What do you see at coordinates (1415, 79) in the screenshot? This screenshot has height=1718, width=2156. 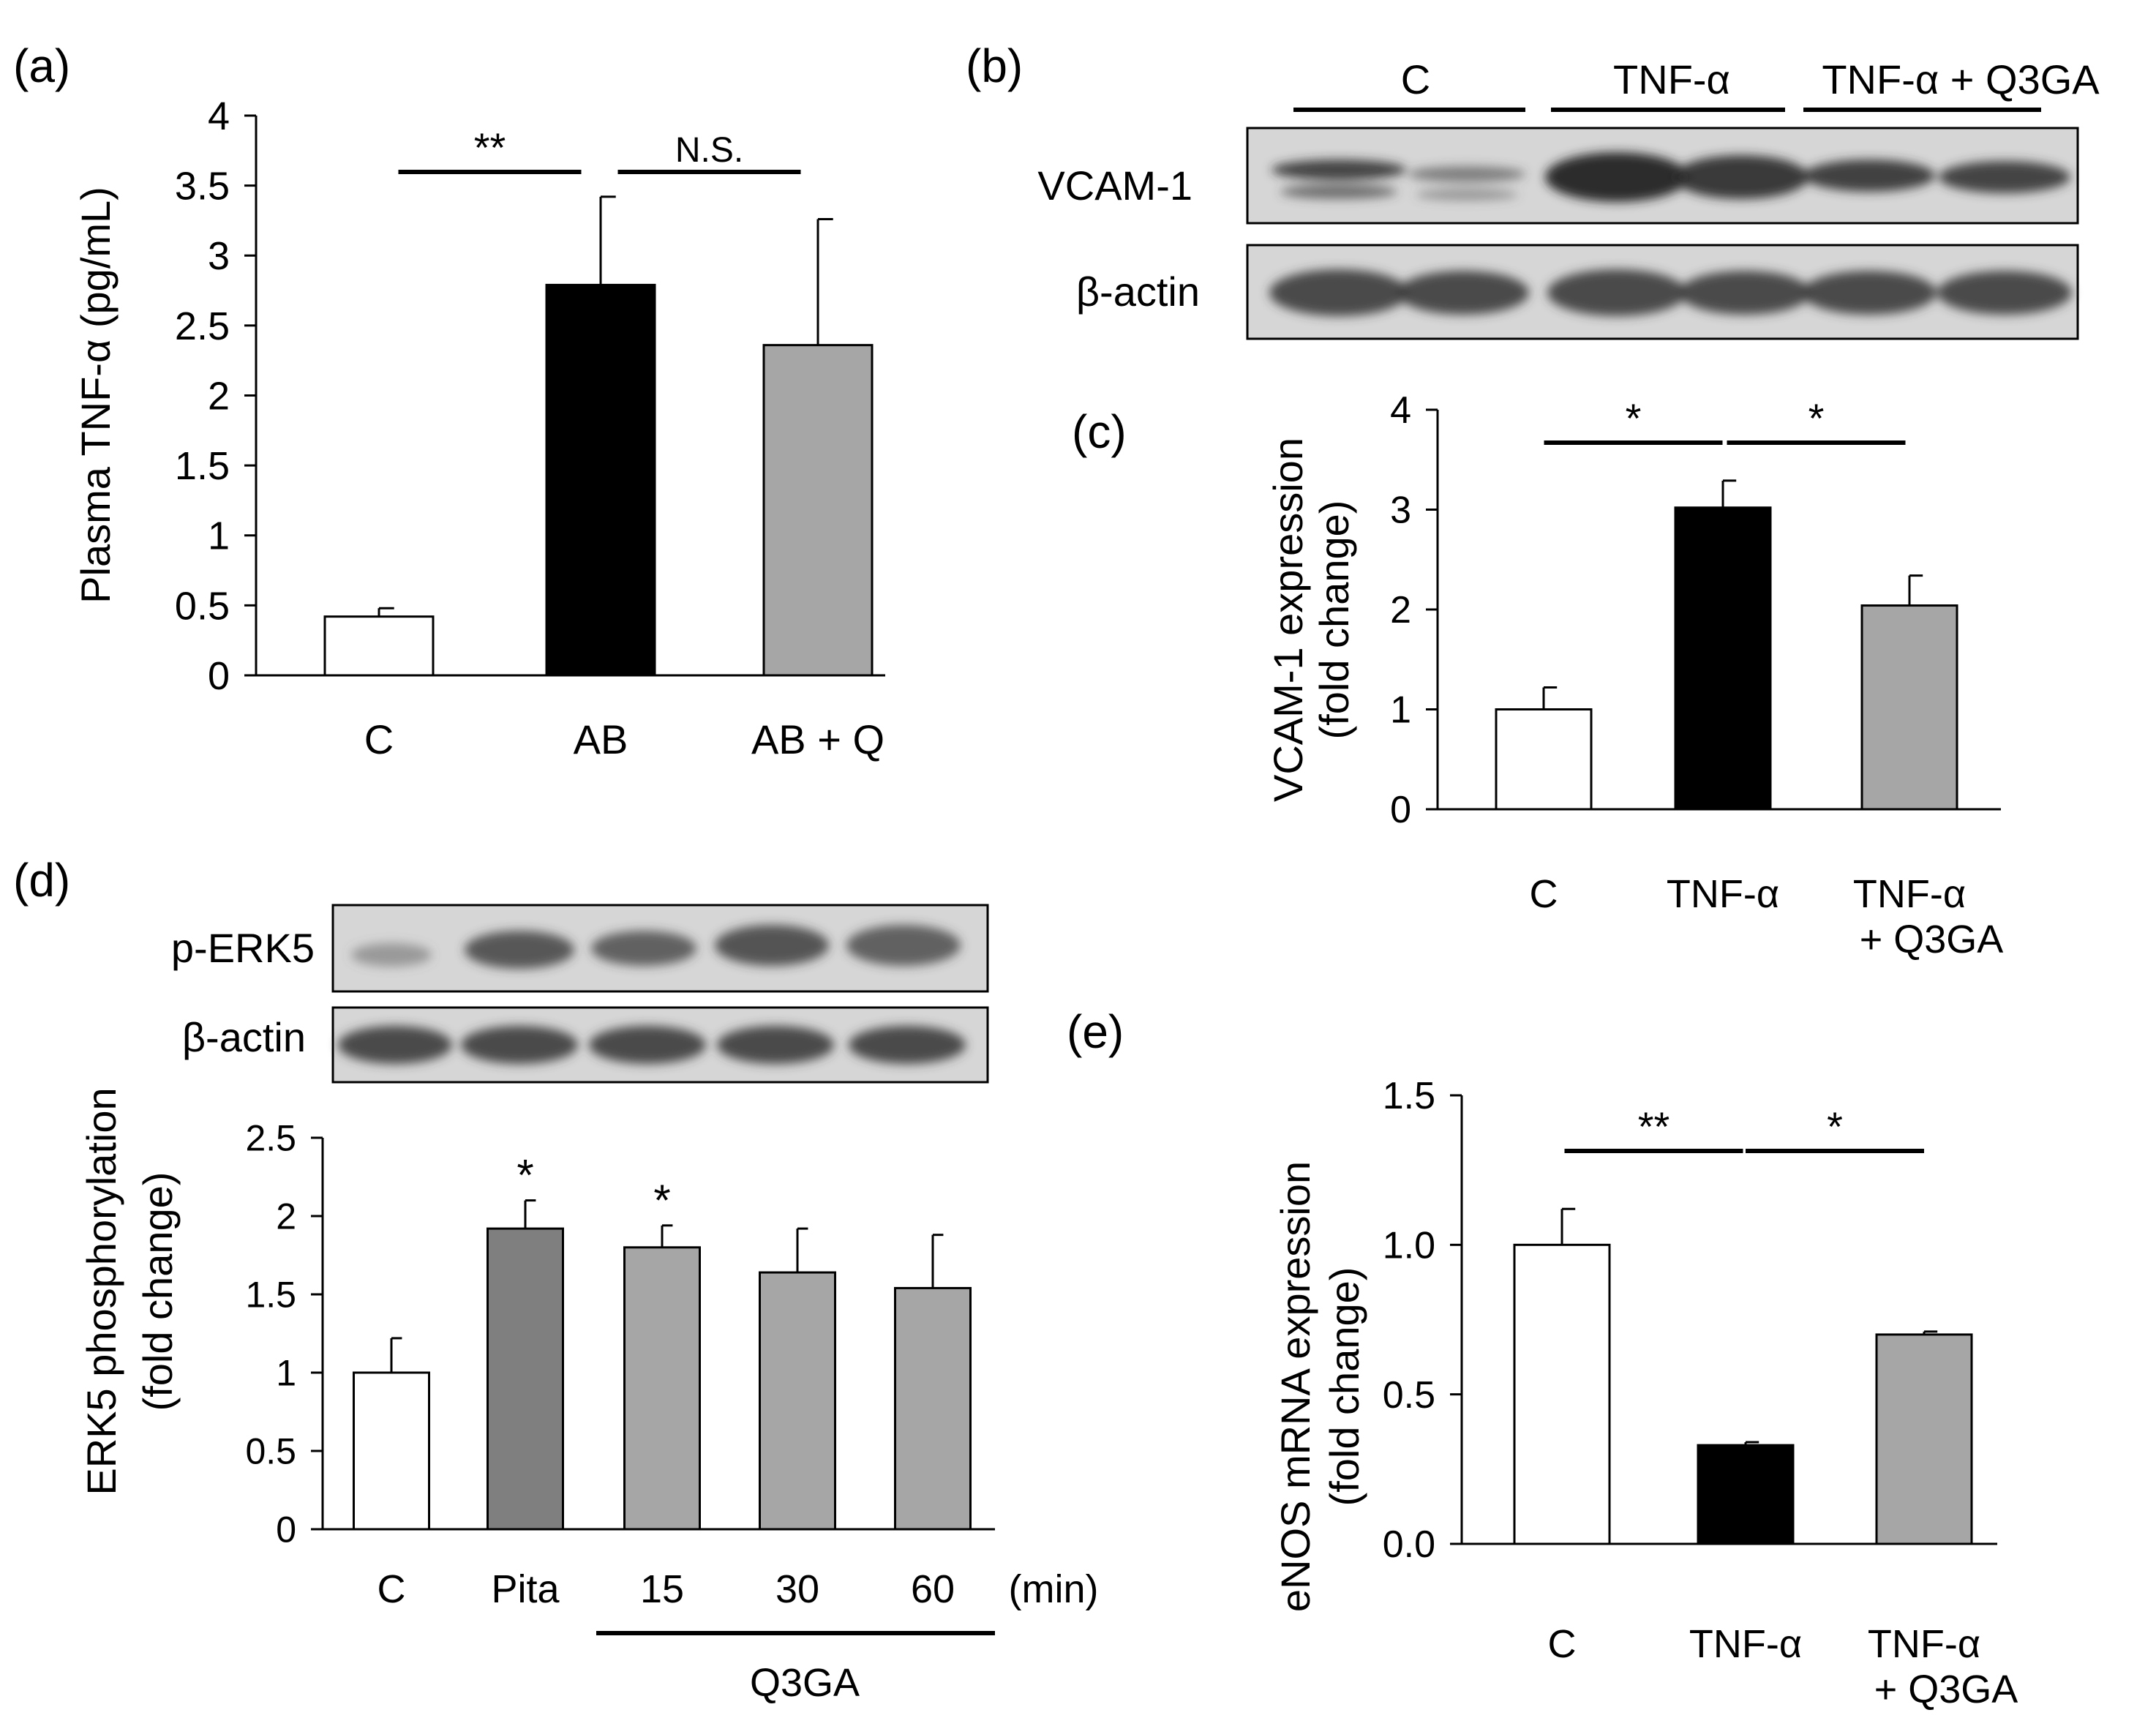 I see `blot-b-group-c: C` at bounding box center [1415, 79].